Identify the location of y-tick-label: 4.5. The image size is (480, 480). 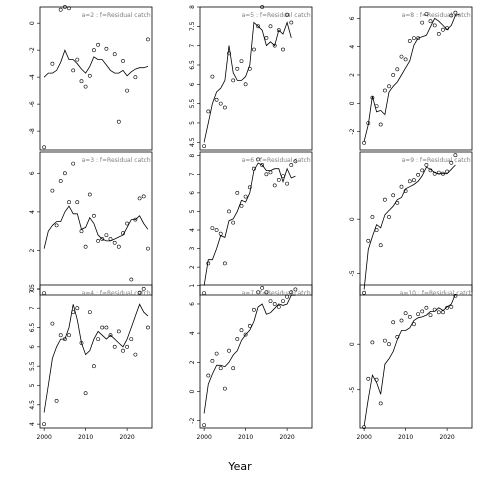
(32, 405).